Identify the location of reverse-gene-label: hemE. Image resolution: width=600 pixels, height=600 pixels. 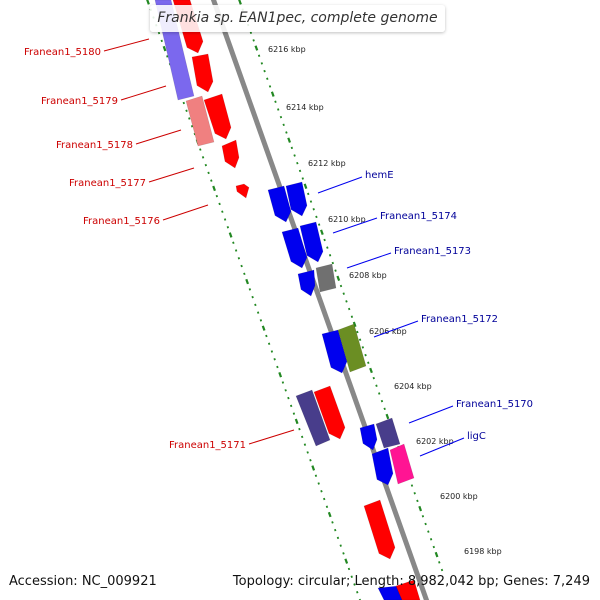
(379, 175).